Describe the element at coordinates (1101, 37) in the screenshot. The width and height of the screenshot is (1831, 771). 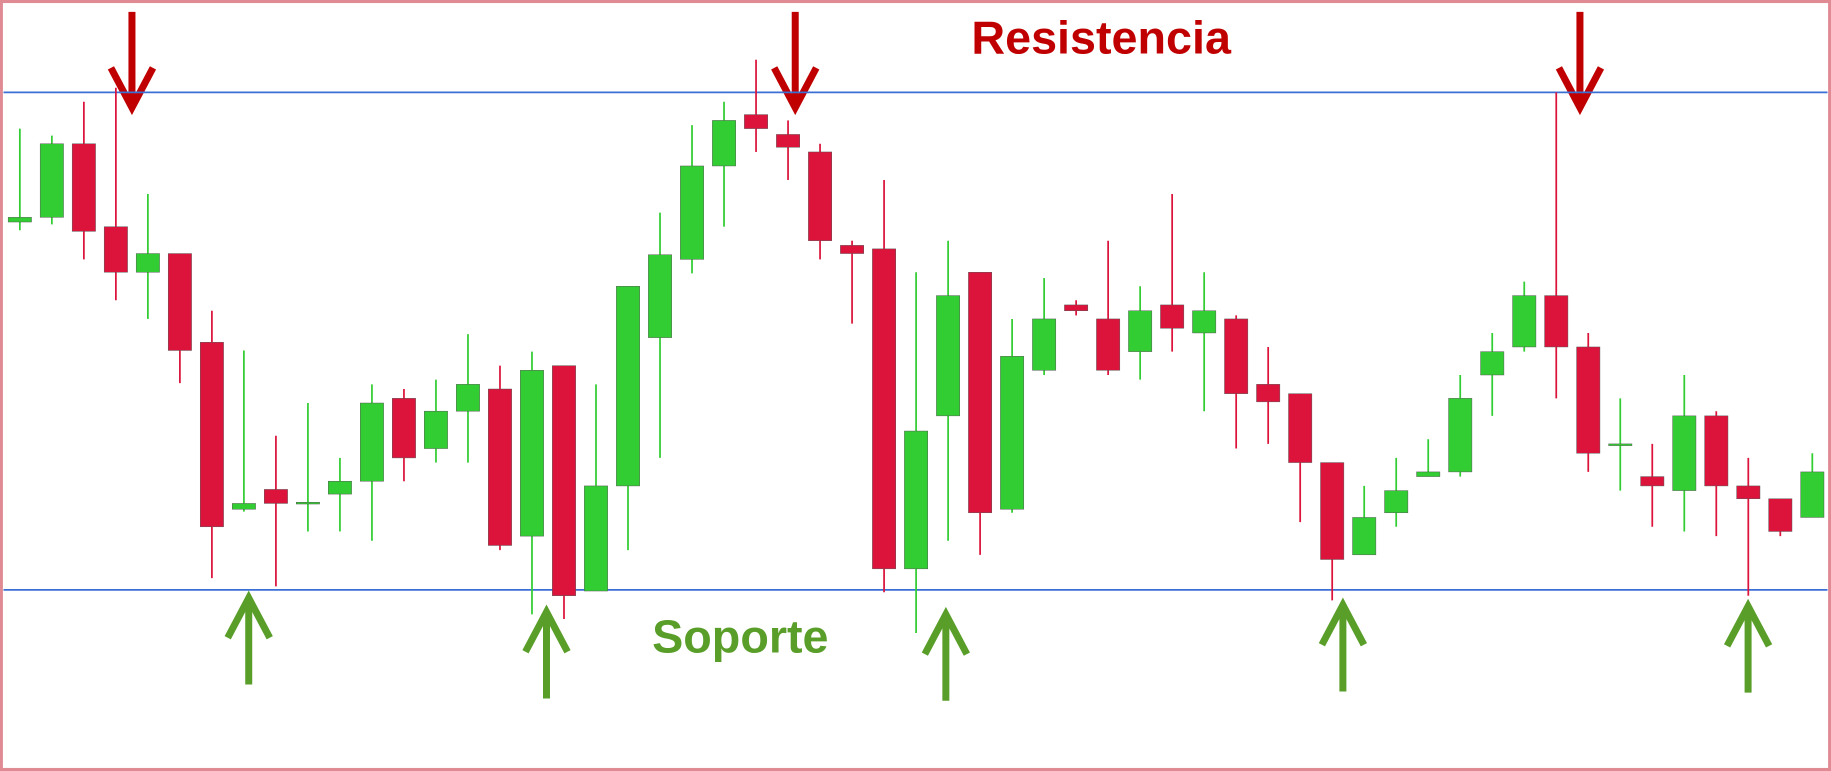
I see `resistance-label: Resistencia` at that location.